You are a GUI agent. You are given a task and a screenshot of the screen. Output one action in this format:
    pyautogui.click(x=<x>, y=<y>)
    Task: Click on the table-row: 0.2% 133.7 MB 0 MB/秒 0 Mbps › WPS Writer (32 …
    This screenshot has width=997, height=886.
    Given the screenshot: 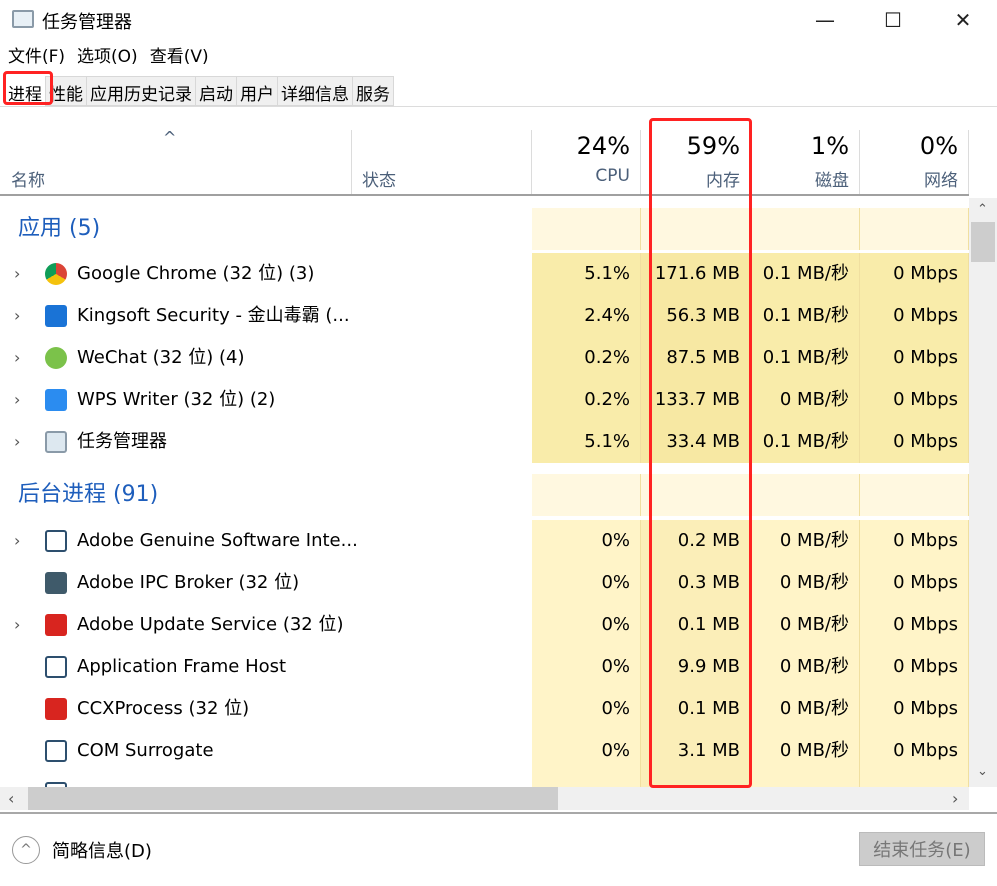 What is the action you would take?
    pyautogui.click(x=484, y=400)
    